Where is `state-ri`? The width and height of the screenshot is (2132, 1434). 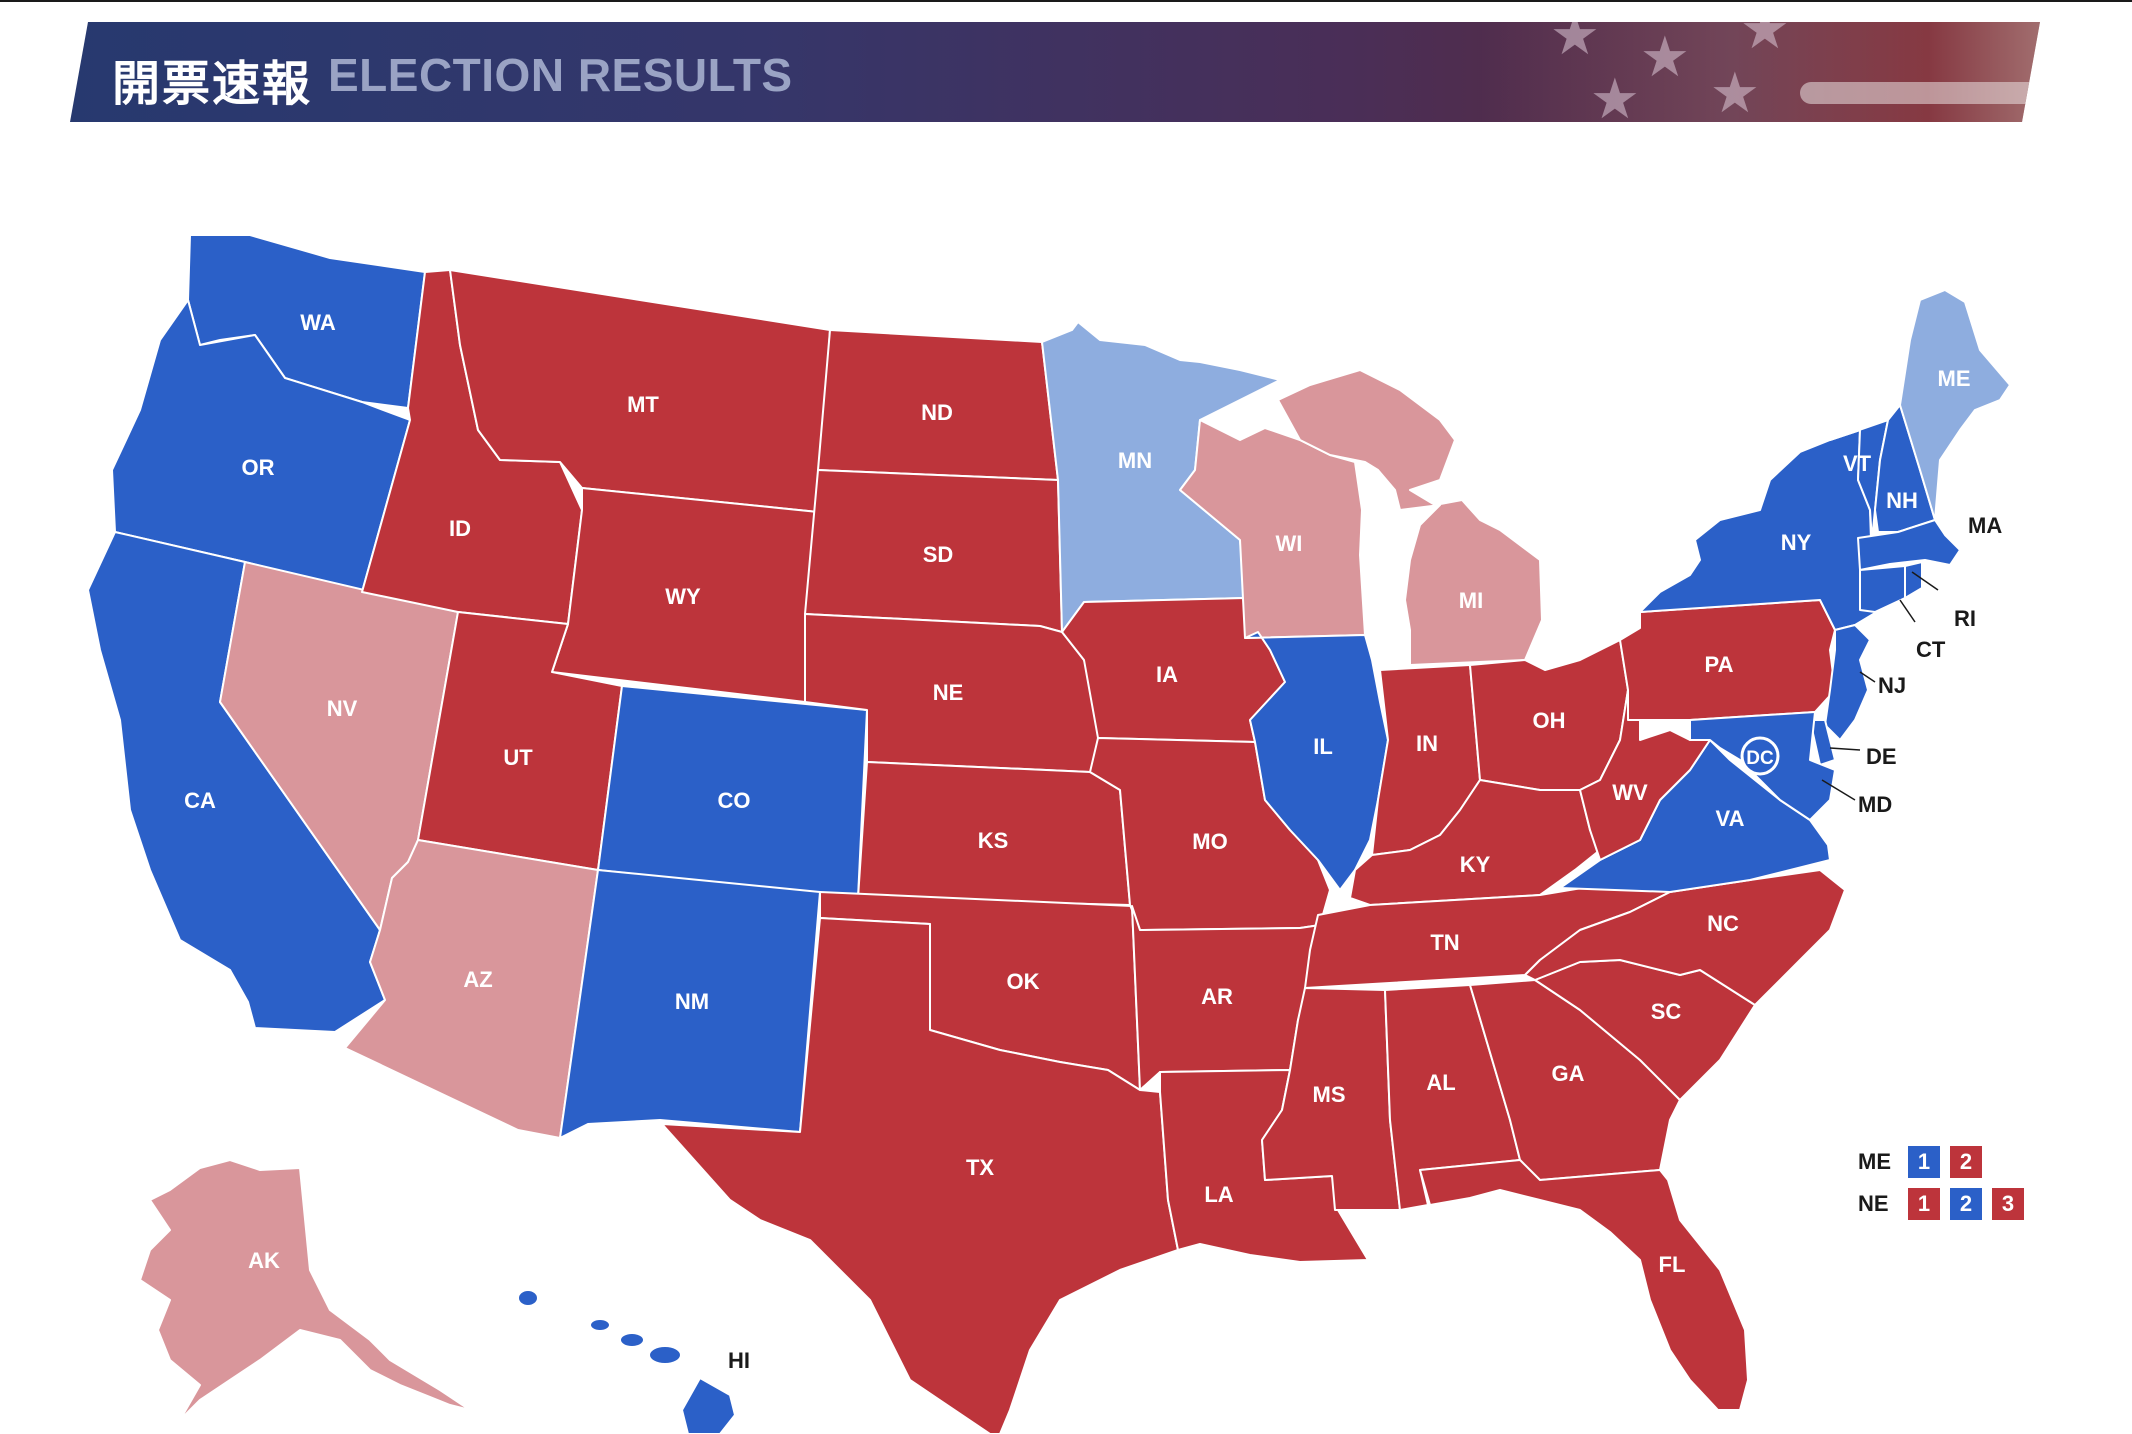
state-ri is located at coordinates (1913, 580).